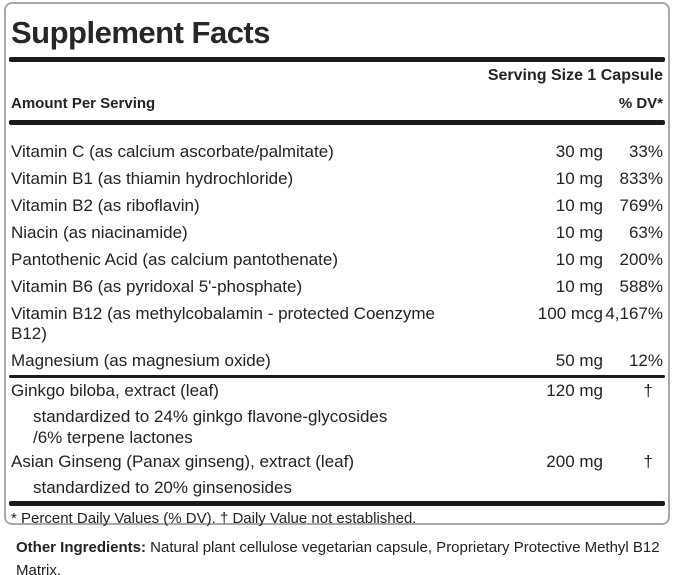 The width and height of the screenshot is (679, 575). Describe the element at coordinates (337, 233) in the screenshot. I see `nutrient-row-niacin: Niacin (as niacinamide) 10 mg 63%` at that location.